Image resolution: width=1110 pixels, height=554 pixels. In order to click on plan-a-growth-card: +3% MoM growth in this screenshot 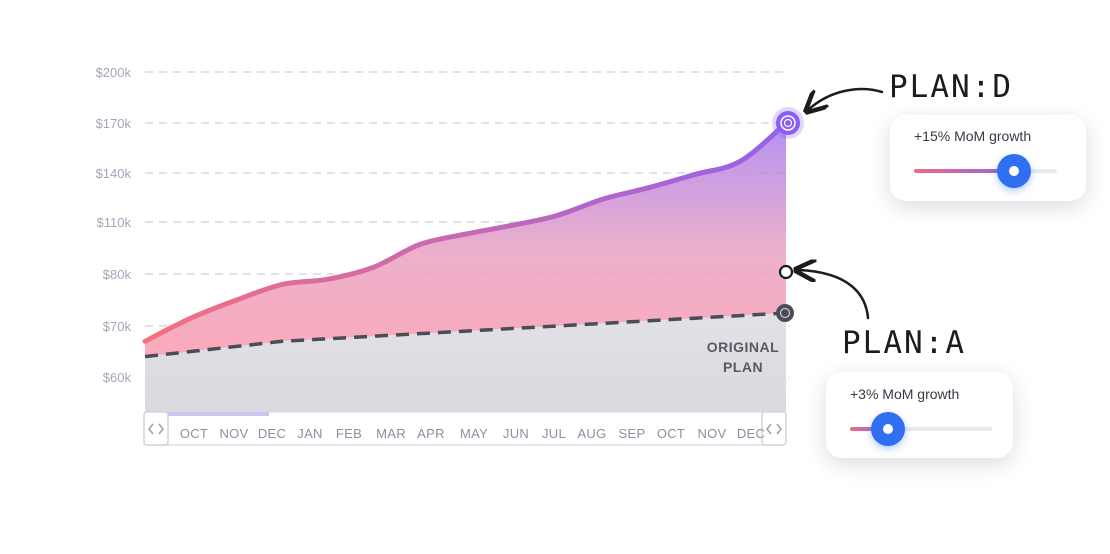, I will do `click(919, 415)`.